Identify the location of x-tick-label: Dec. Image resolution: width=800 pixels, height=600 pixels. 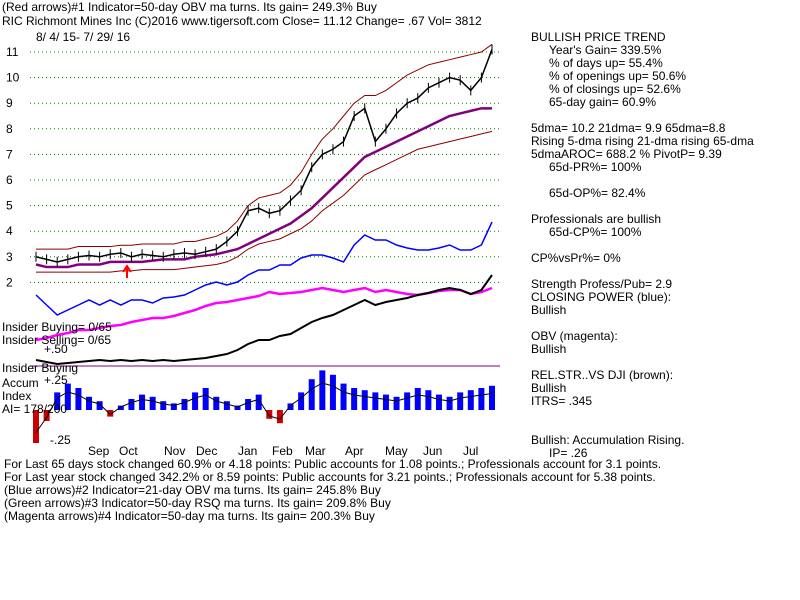
(206, 451).